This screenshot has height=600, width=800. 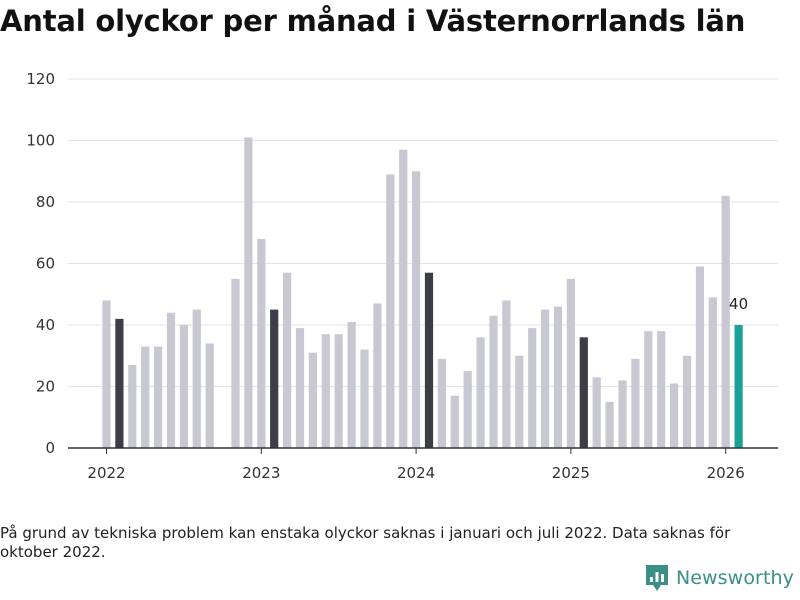 What do you see at coordinates (45, 264) in the screenshot?
I see `y-tick-label: 60` at bounding box center [45, 264].